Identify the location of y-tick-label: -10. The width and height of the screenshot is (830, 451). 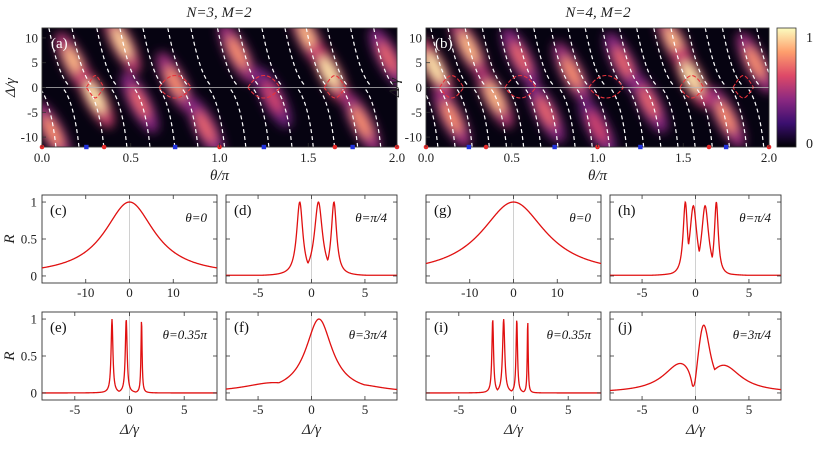
(413, 137).